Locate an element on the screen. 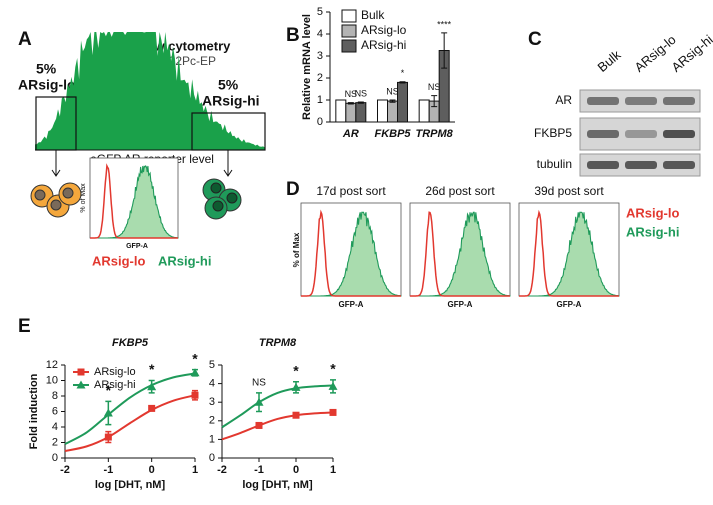  x-tick-label: TRPM8 is located at coordinates (435, 134).